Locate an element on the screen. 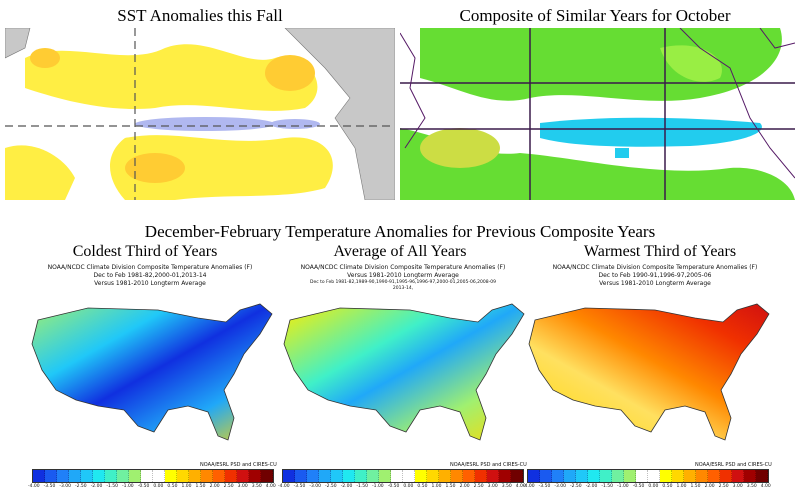 The height and width of the screenshot is (500, 800). composite-title: Composite of Similar Years for October is located at coordinates (595, 15).